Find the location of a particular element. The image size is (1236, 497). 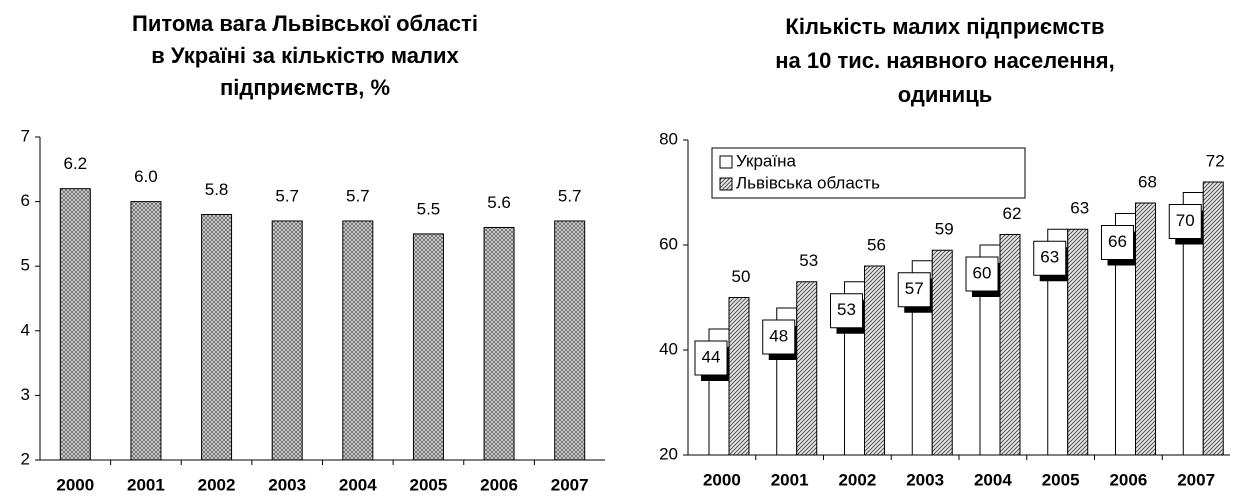

value-label: 62 is located at coordinates (1012, 213).